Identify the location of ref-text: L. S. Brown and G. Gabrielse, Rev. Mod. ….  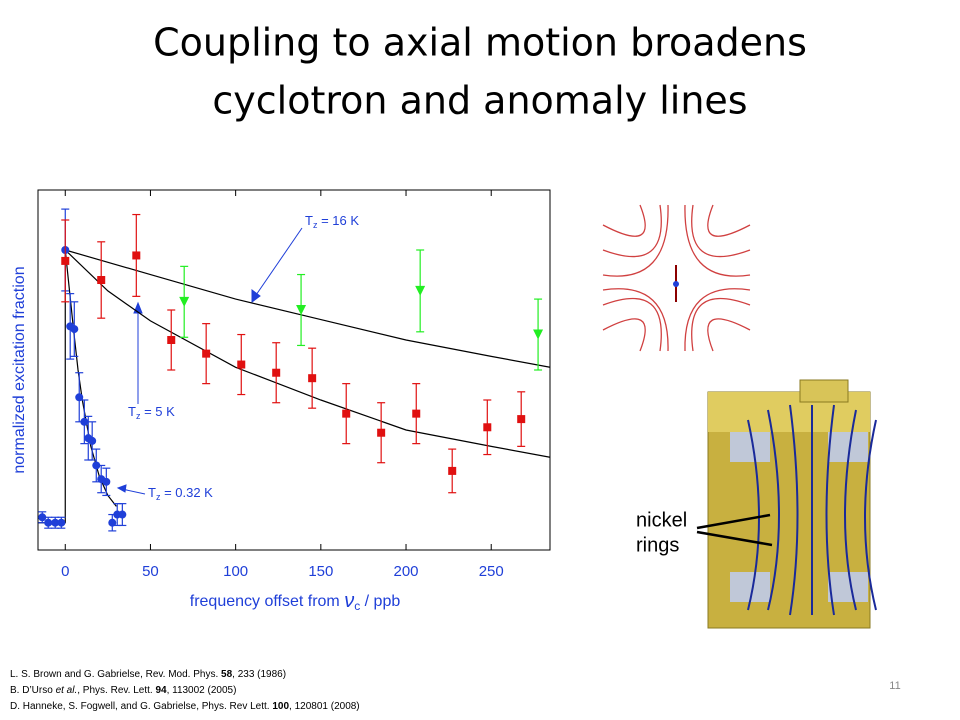
(115, 674).